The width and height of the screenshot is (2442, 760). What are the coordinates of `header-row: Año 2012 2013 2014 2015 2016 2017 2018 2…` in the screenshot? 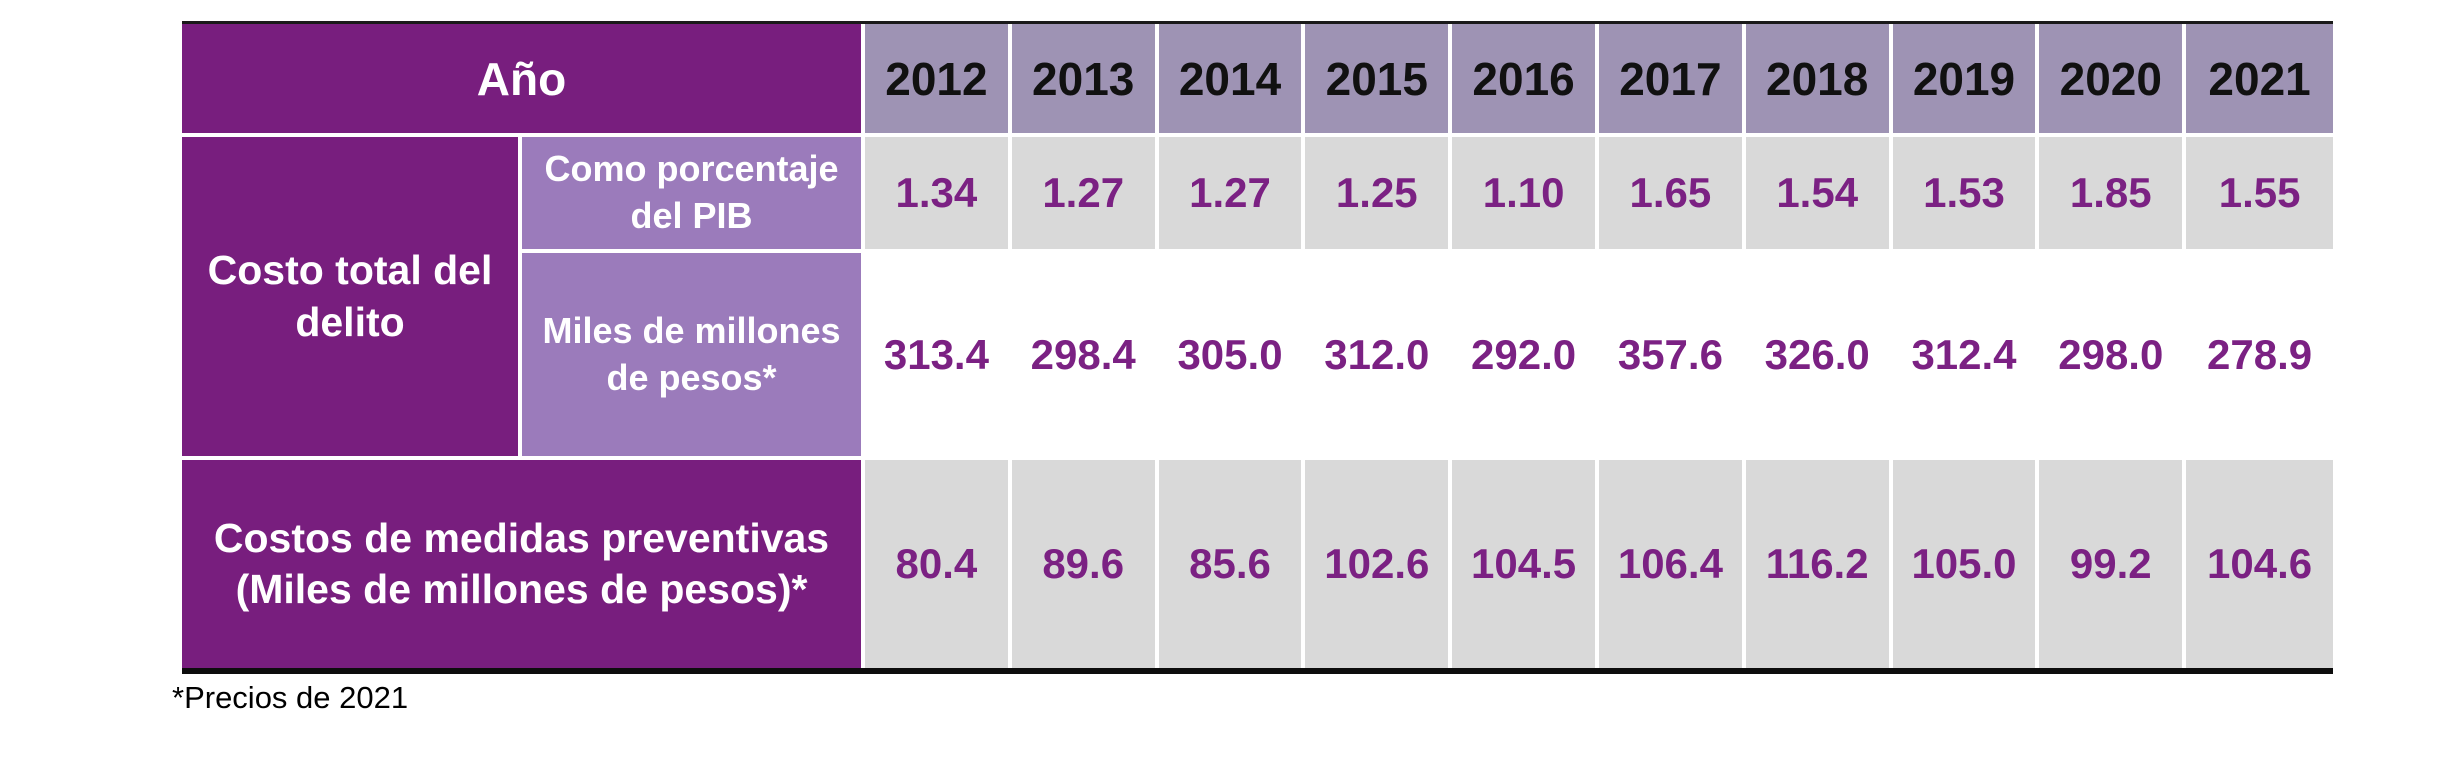 It's located at (1257, 80).